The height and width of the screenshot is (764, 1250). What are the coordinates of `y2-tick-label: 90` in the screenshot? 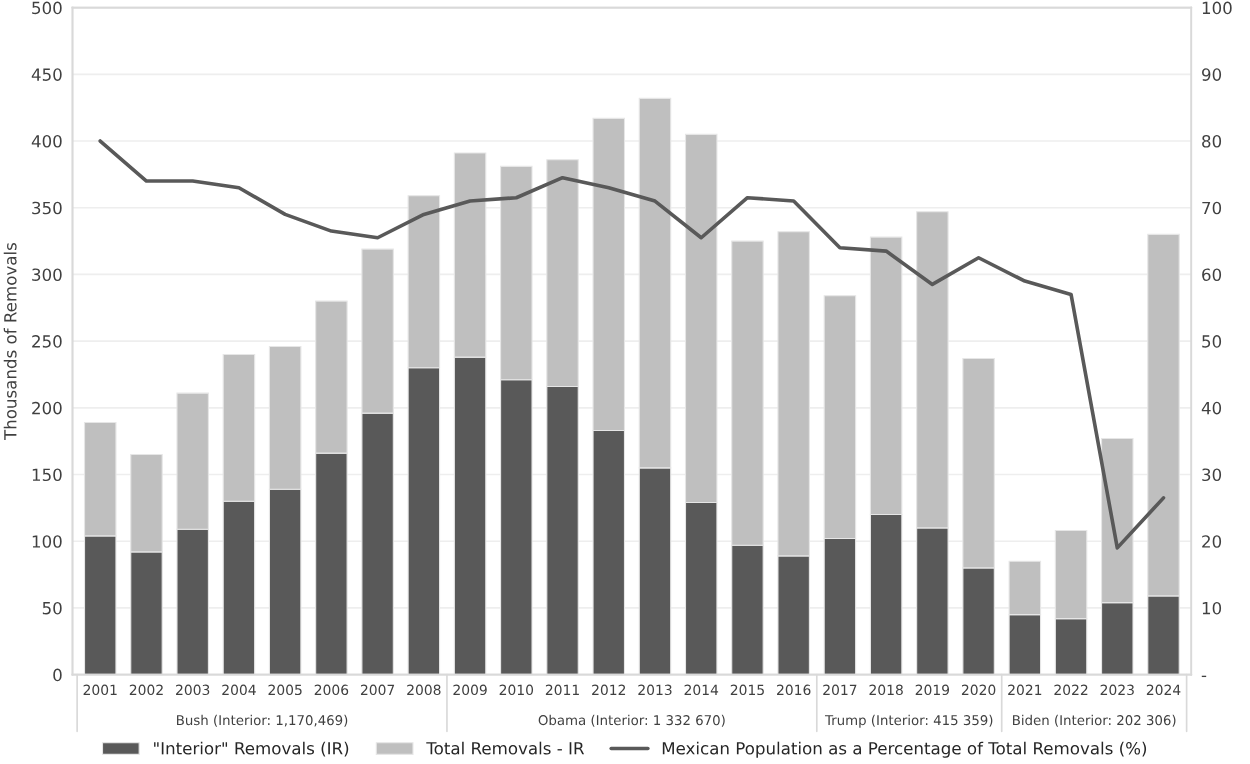 It's located at (1212, 74).